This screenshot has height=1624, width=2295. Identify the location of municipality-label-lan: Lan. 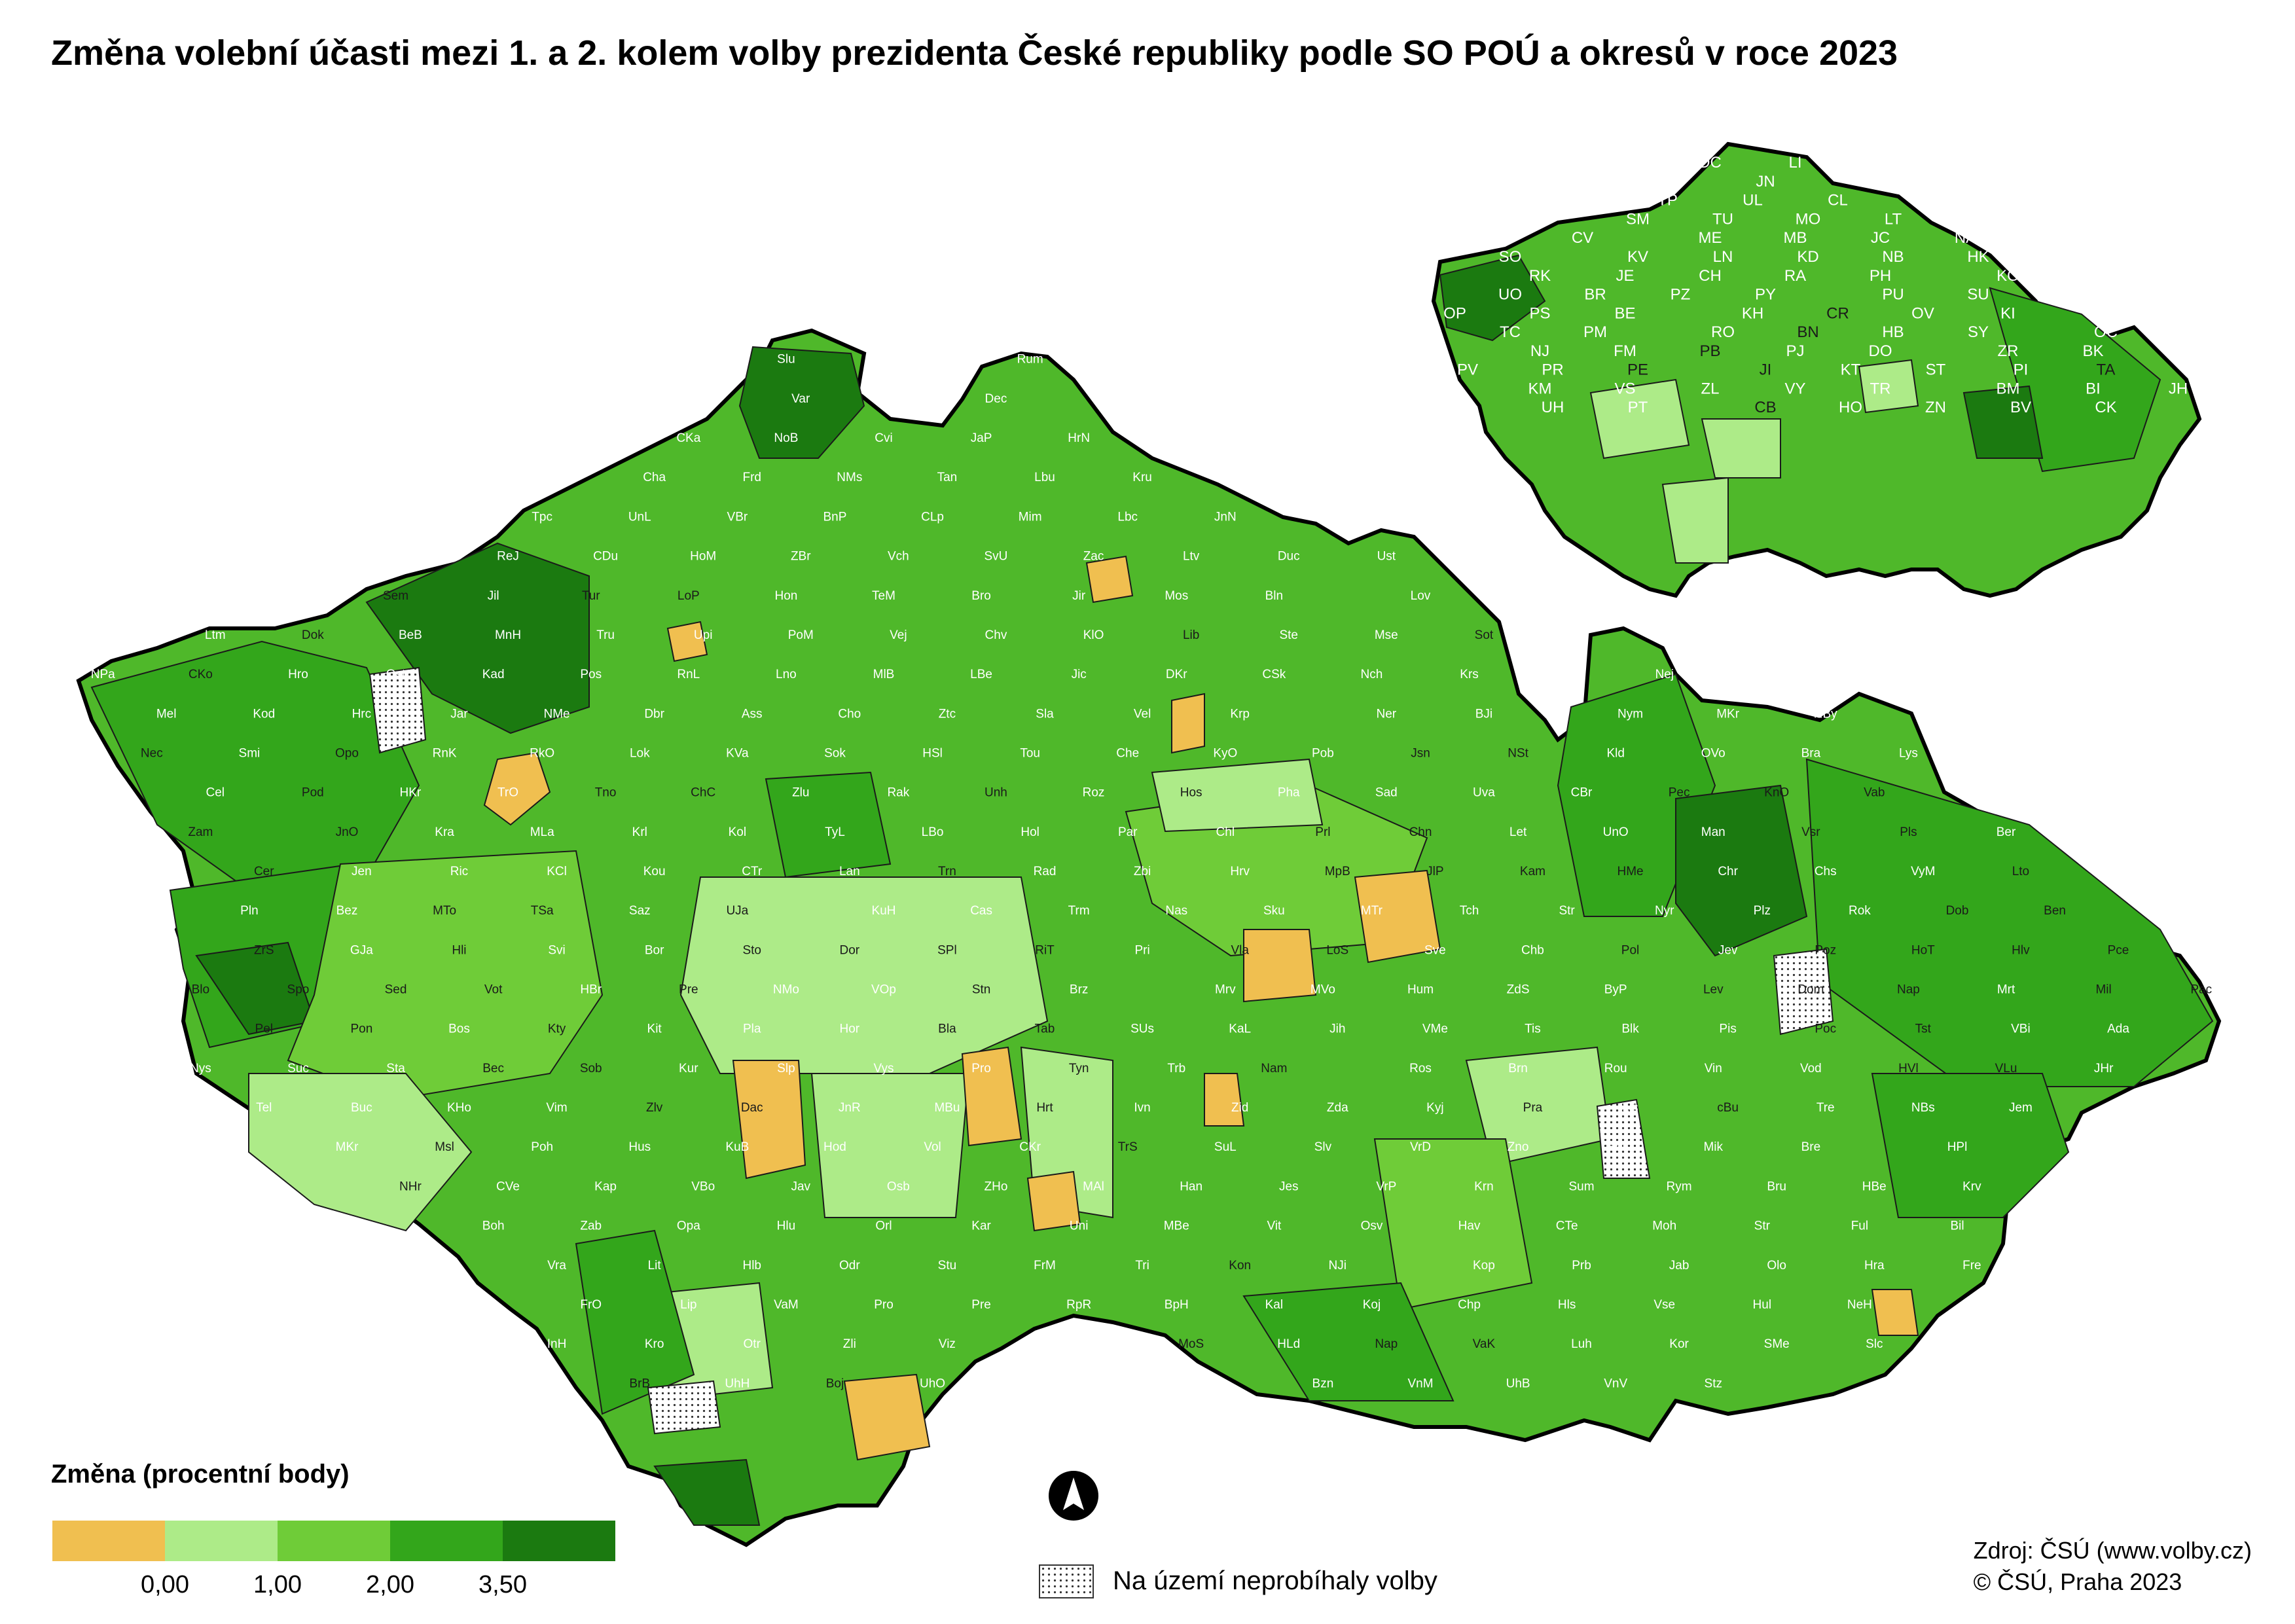
(849, 871).